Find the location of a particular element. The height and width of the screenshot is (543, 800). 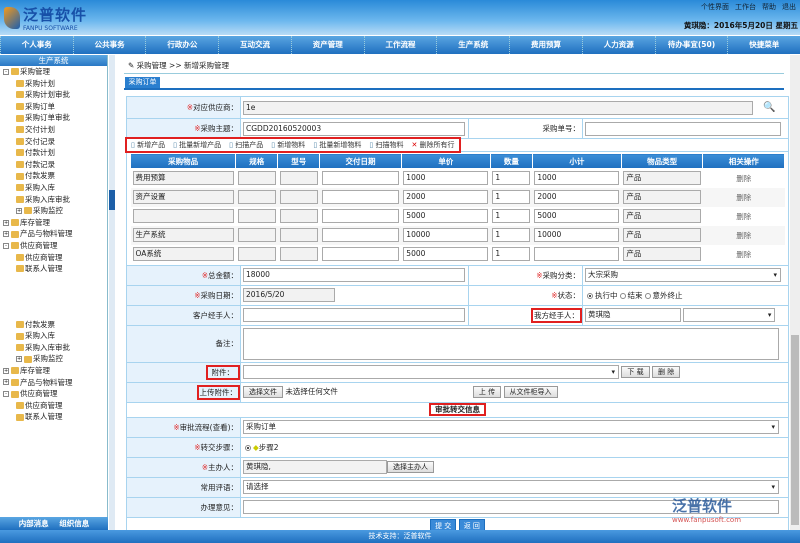

scrollbar is located at coordinates (795, 292).